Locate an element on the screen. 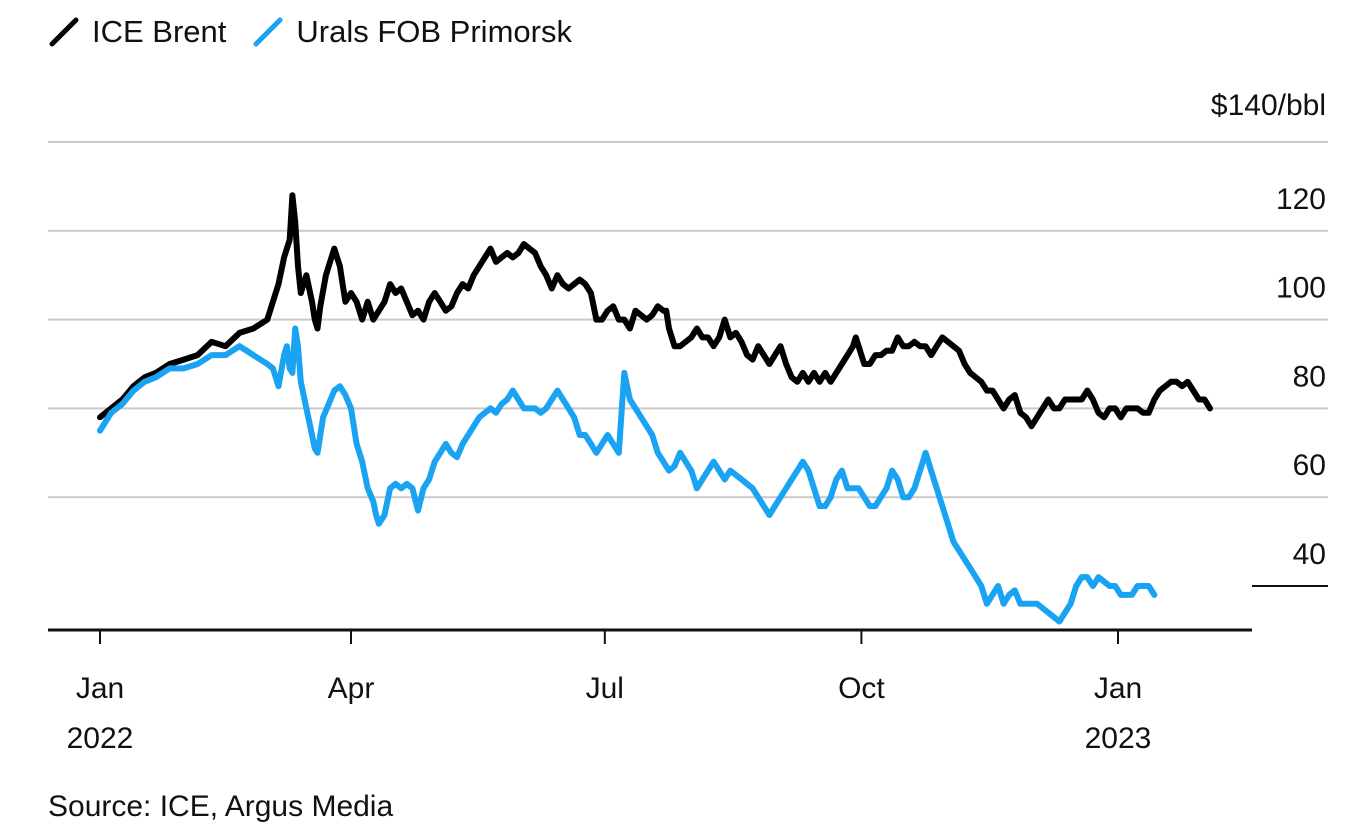 Image resolution: width=1360 pixels, height=840 pixels. legend-item-ice-brent: ICE Brent is located at coordinates (137, 32).